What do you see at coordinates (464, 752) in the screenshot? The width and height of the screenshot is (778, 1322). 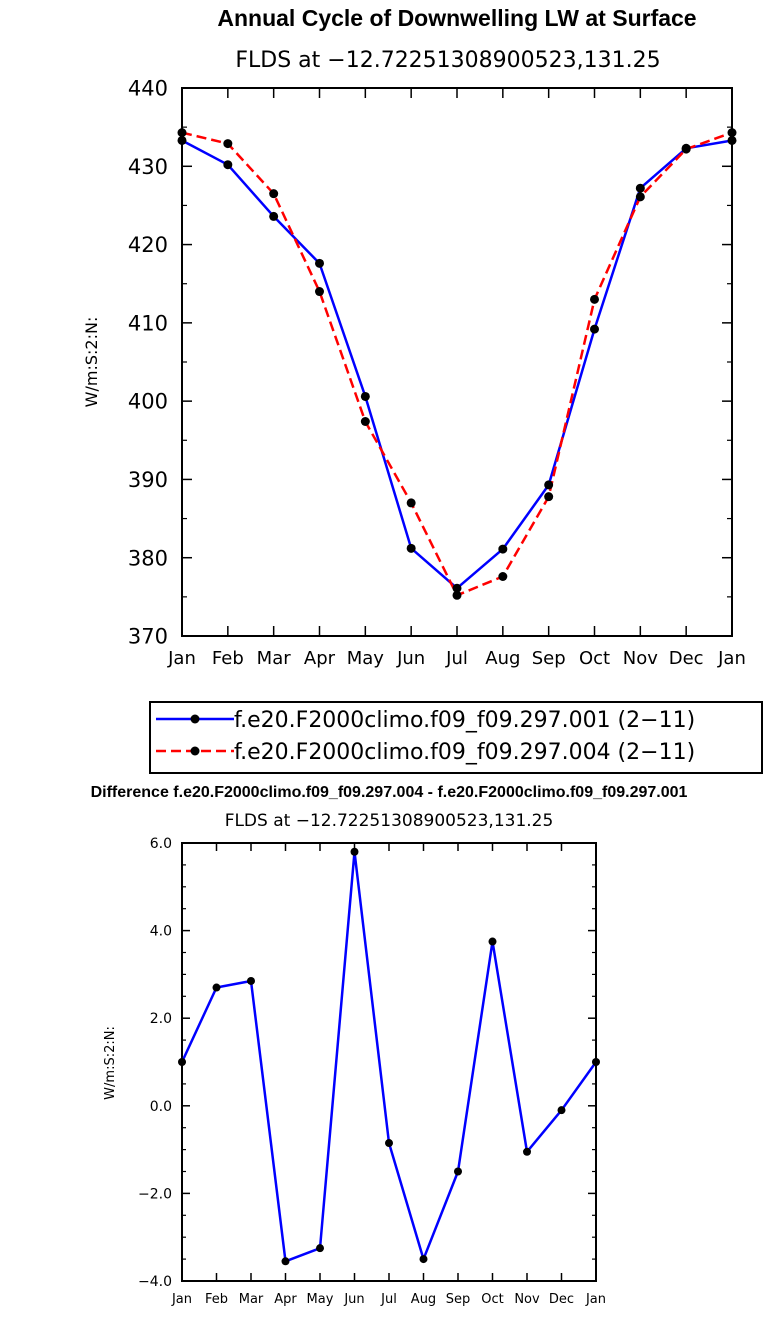 I see `legend-label-series2: f.e20.F2000climo.f09_f09.297.004 (2−11)` at bounding box center [464, 752].